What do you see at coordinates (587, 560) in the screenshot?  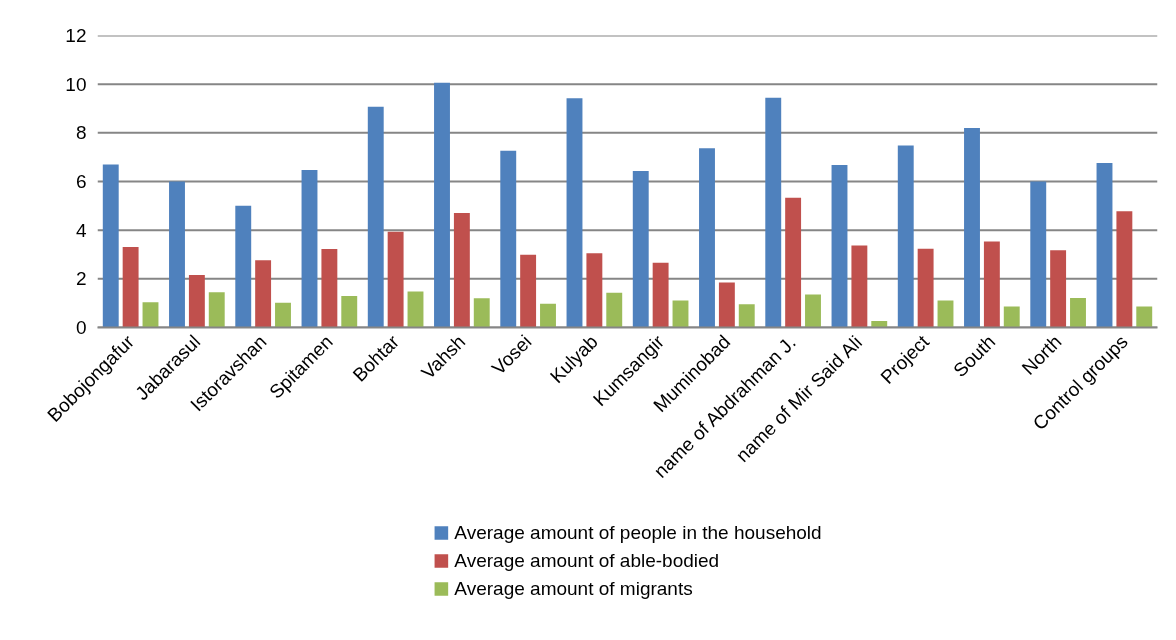 I see `legend-label: Average amount of able-bodied` at bounding box center [587, 560].